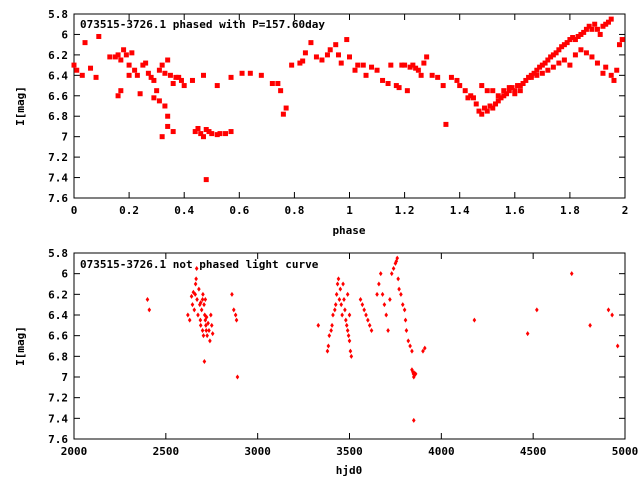 This screenshot has width=640, height=480. Describe the element at coordinates (348, 230) in the screenshot. I see `phased-x-axis-label: phase` at that location.